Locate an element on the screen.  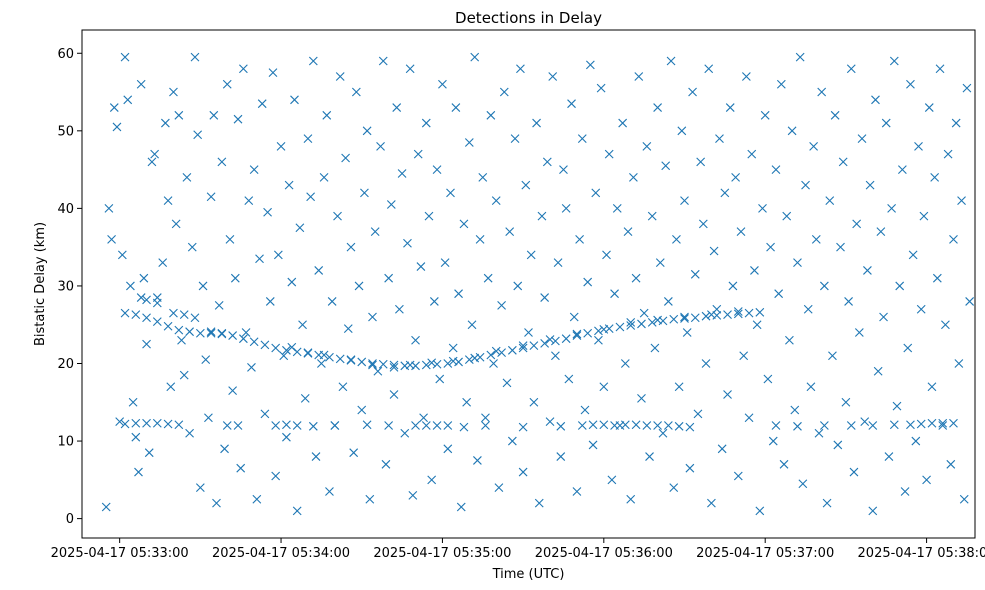
y-axis: 0 10 20 30 40 50 60 is located at coordinates (69, 287).